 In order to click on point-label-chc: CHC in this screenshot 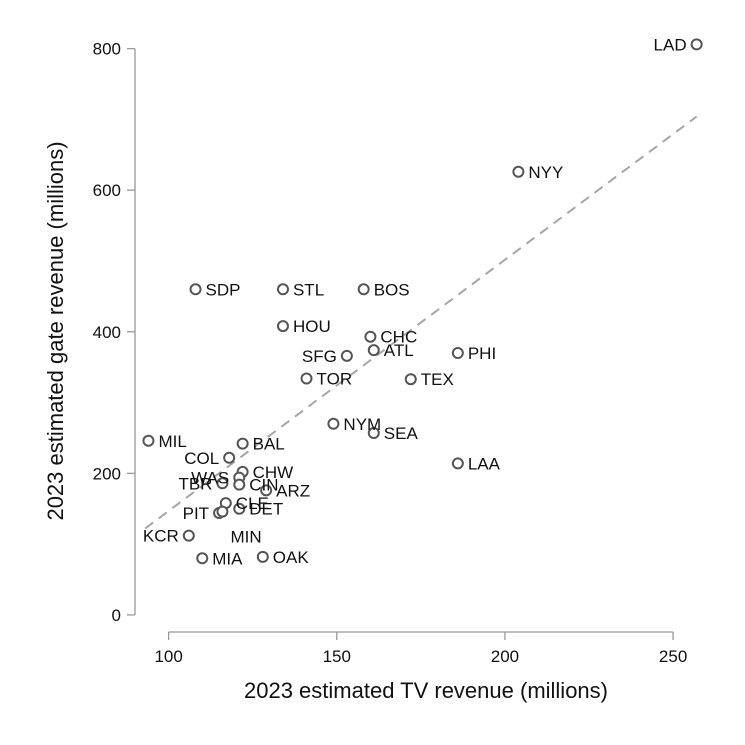, I will do `click(398, 337)`.